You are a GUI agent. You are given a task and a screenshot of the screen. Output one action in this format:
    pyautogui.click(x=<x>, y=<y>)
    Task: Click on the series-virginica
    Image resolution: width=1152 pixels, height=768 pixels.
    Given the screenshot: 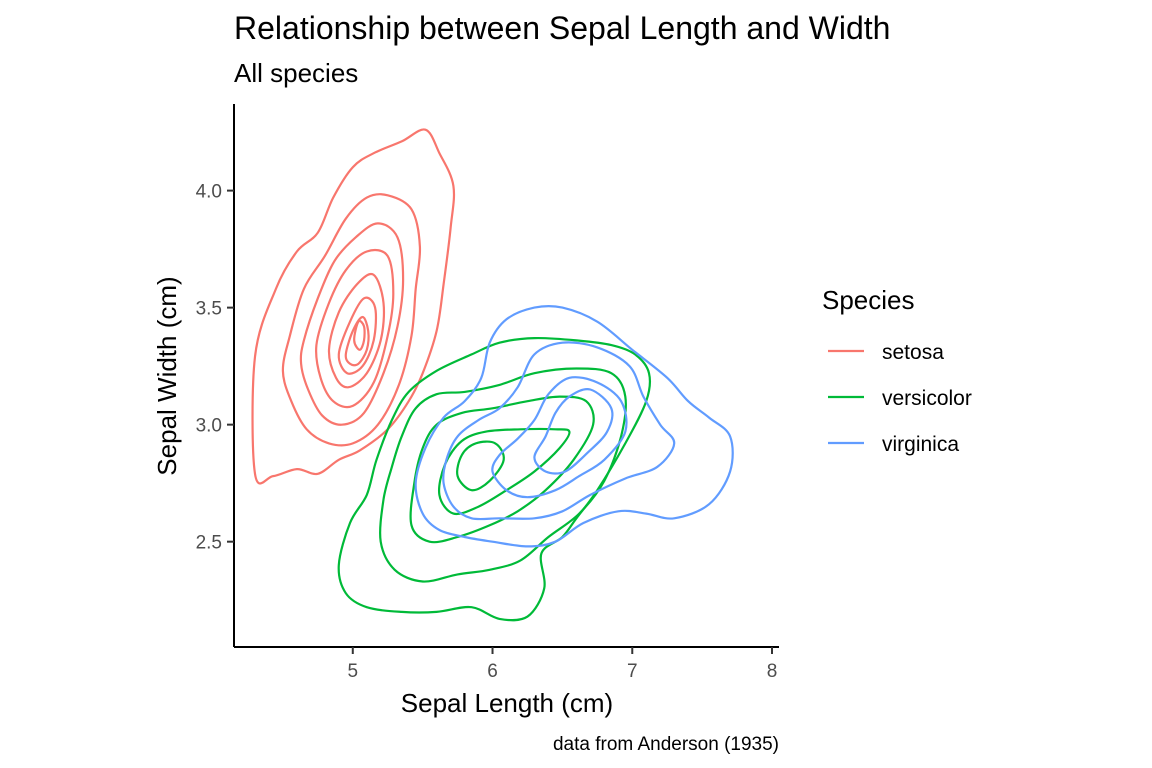 What is the action you would take?
    pyautogui.click(x=574, y=426)
    